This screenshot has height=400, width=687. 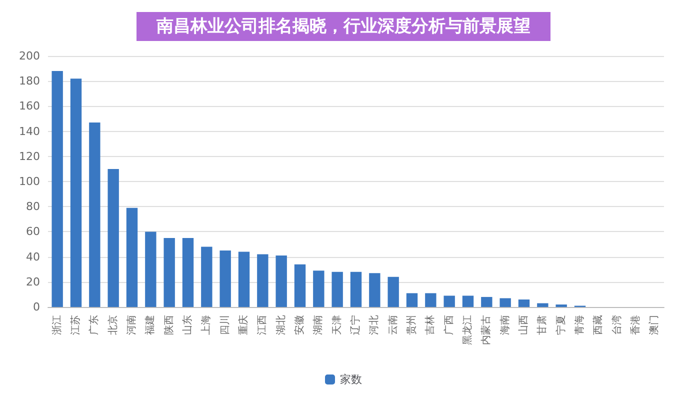 What do you see at coordinates (636, 325) in the screenshot?
I see `x-tick-label: 香港` at bounding box center [636, 325].